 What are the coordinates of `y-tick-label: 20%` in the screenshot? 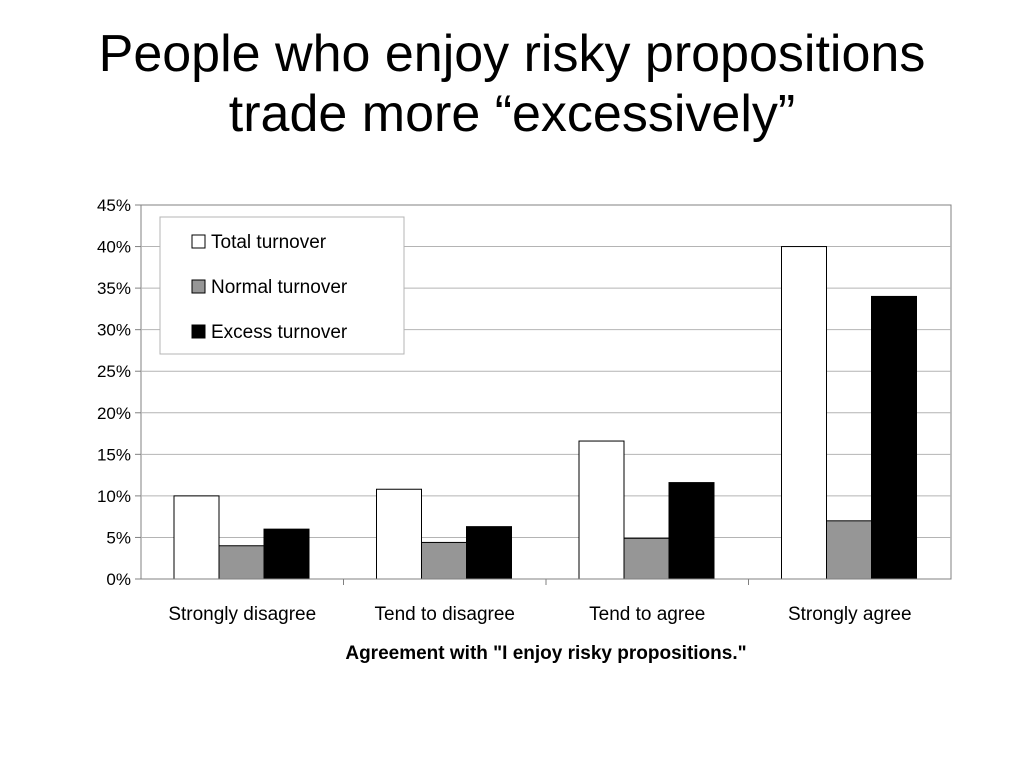 It's located at (114, 413).